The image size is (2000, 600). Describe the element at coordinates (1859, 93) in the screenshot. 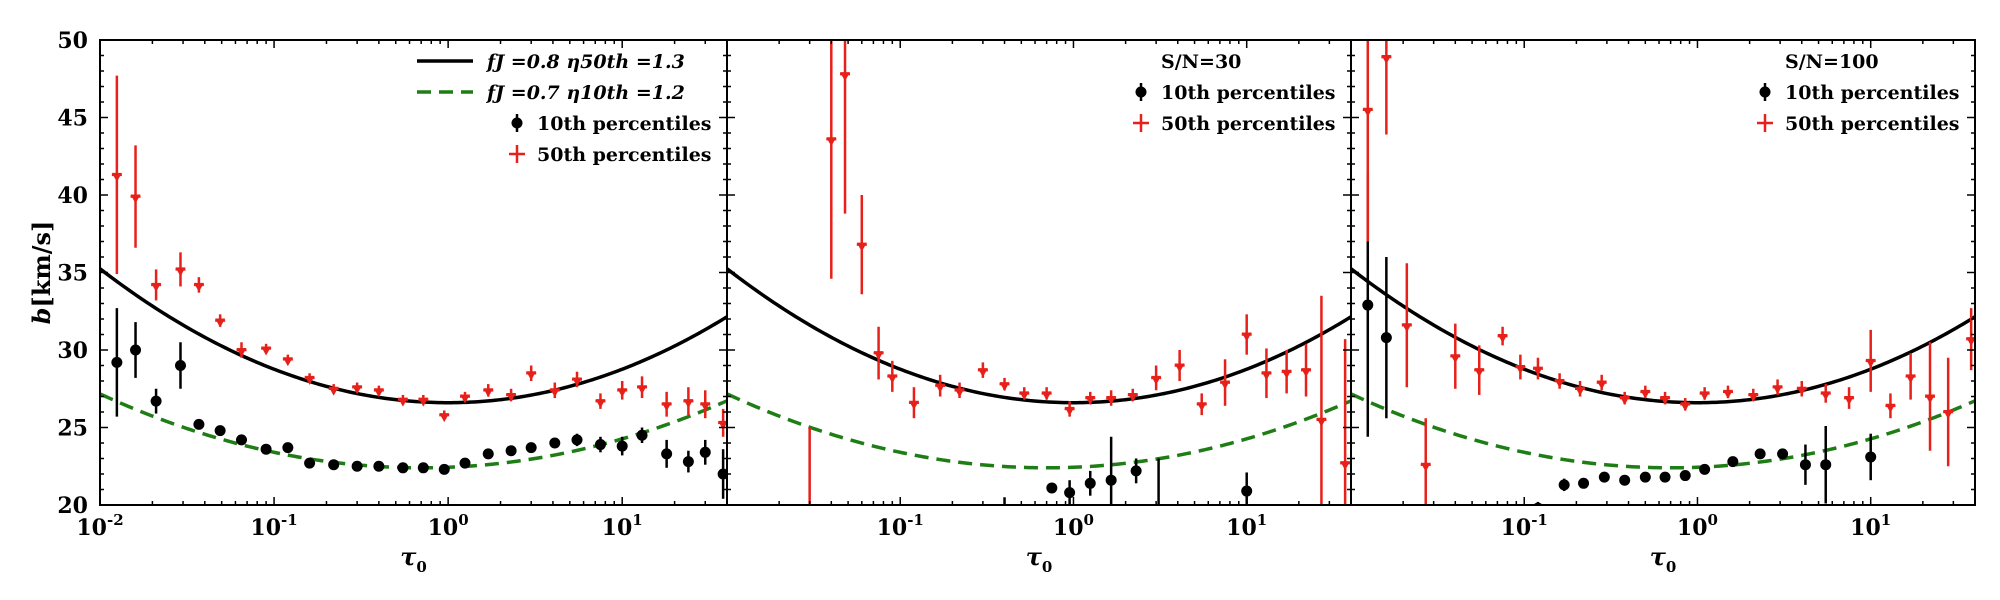

I see `legend-entry: 10th percentiles` at that location.